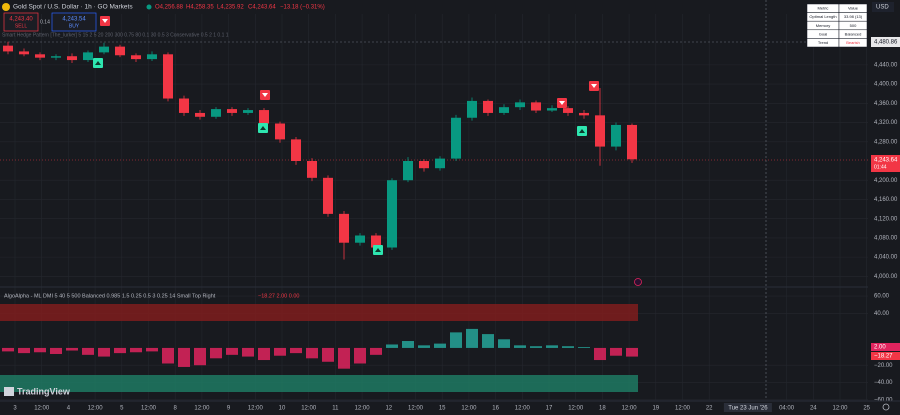 The width and height of the screenshot is (900, 415). What do you see at coordinates (229, 409) in the screenshot?
I see `time-label: 9` at bounding box center [229, 409].